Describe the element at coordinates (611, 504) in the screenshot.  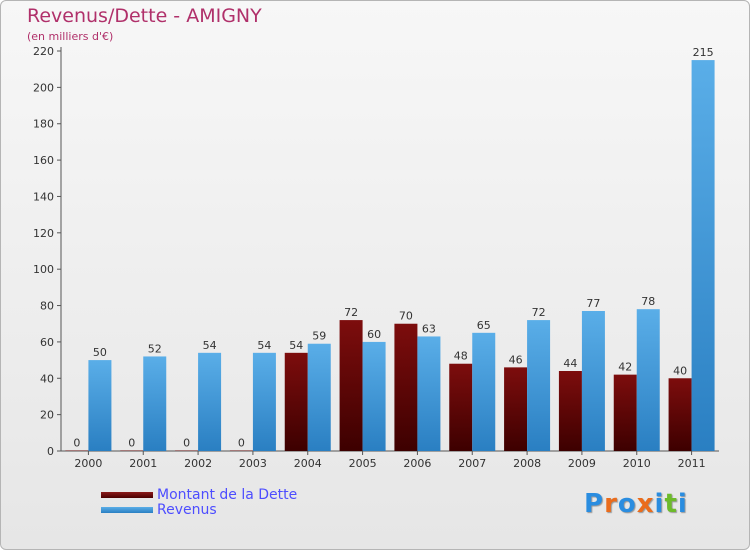
I see `logo-letter: r` at that location.